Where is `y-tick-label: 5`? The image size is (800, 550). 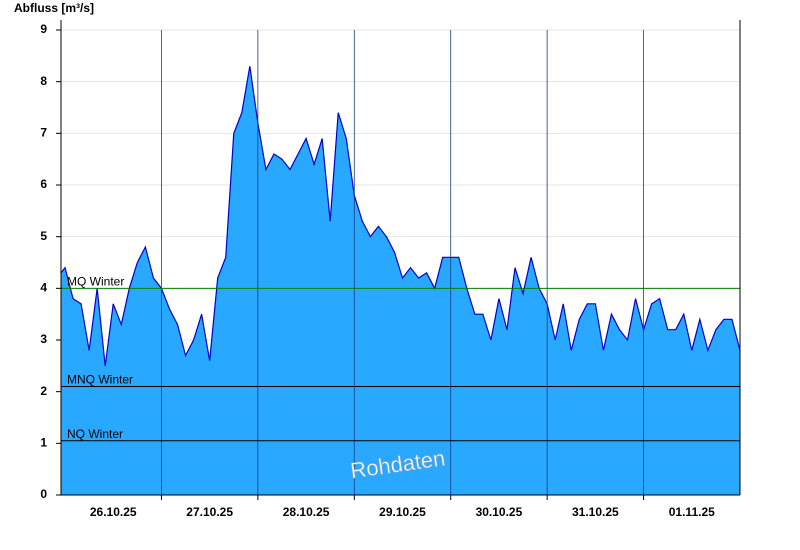
y-tick-label: 5 is located at coordinates (43, 236).